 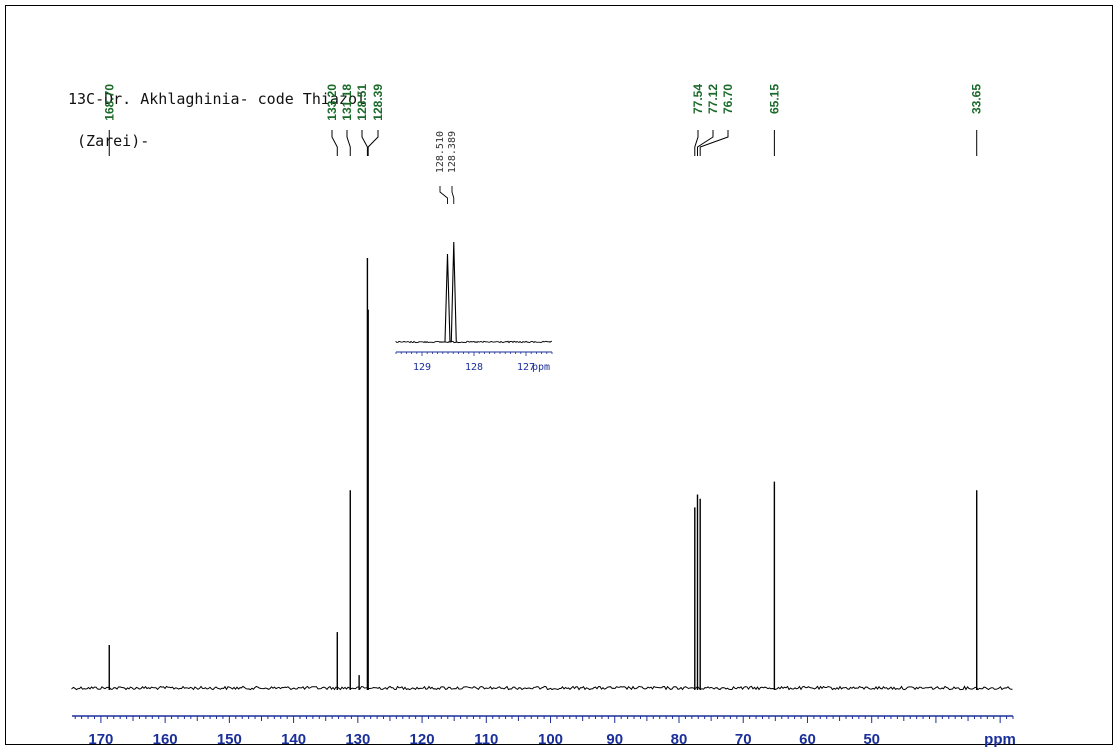 What do you see at coordinates (541, 367) in the screenshot?
I see `inset-axis-unit-label: ppm` at bounding box center [541, 367].